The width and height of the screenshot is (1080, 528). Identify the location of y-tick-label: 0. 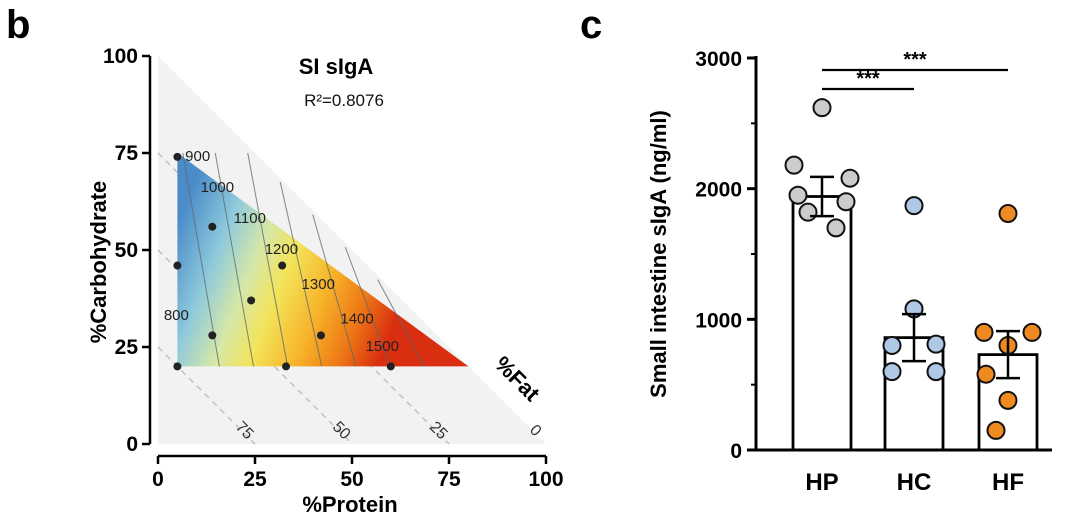
(132, 444).